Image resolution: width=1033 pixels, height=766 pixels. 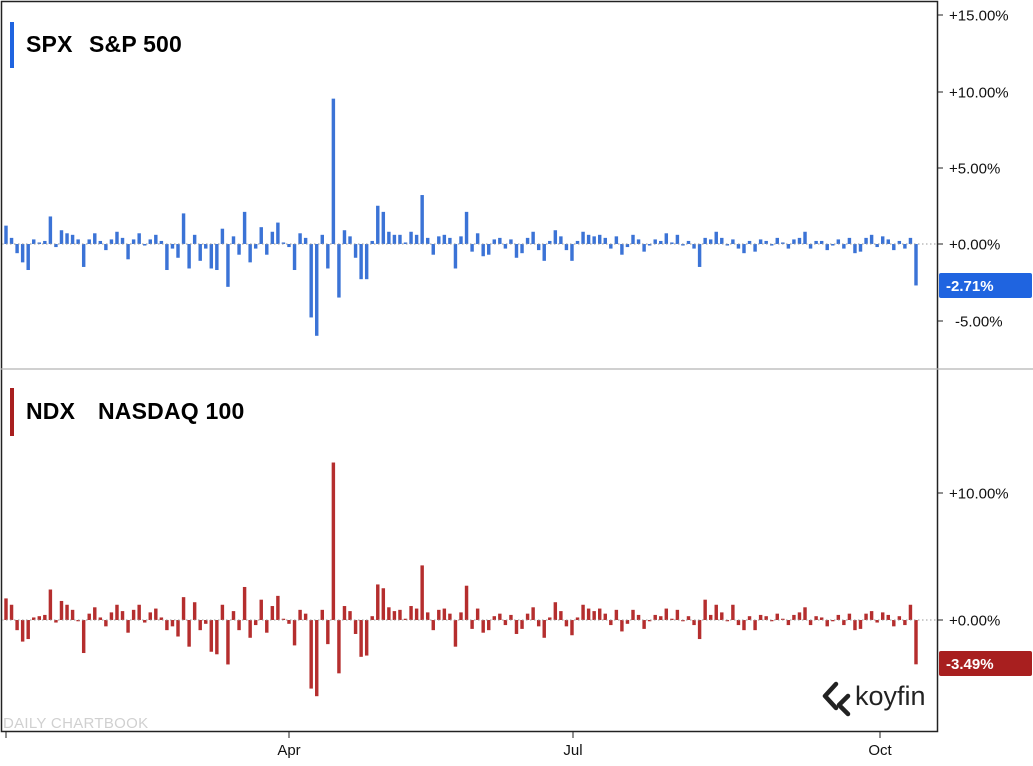 What do you see at coordinates (970, 664) in the screenshot?
I see `ndx-last-value-label: -3.49%` at bounding box center [970, 664].